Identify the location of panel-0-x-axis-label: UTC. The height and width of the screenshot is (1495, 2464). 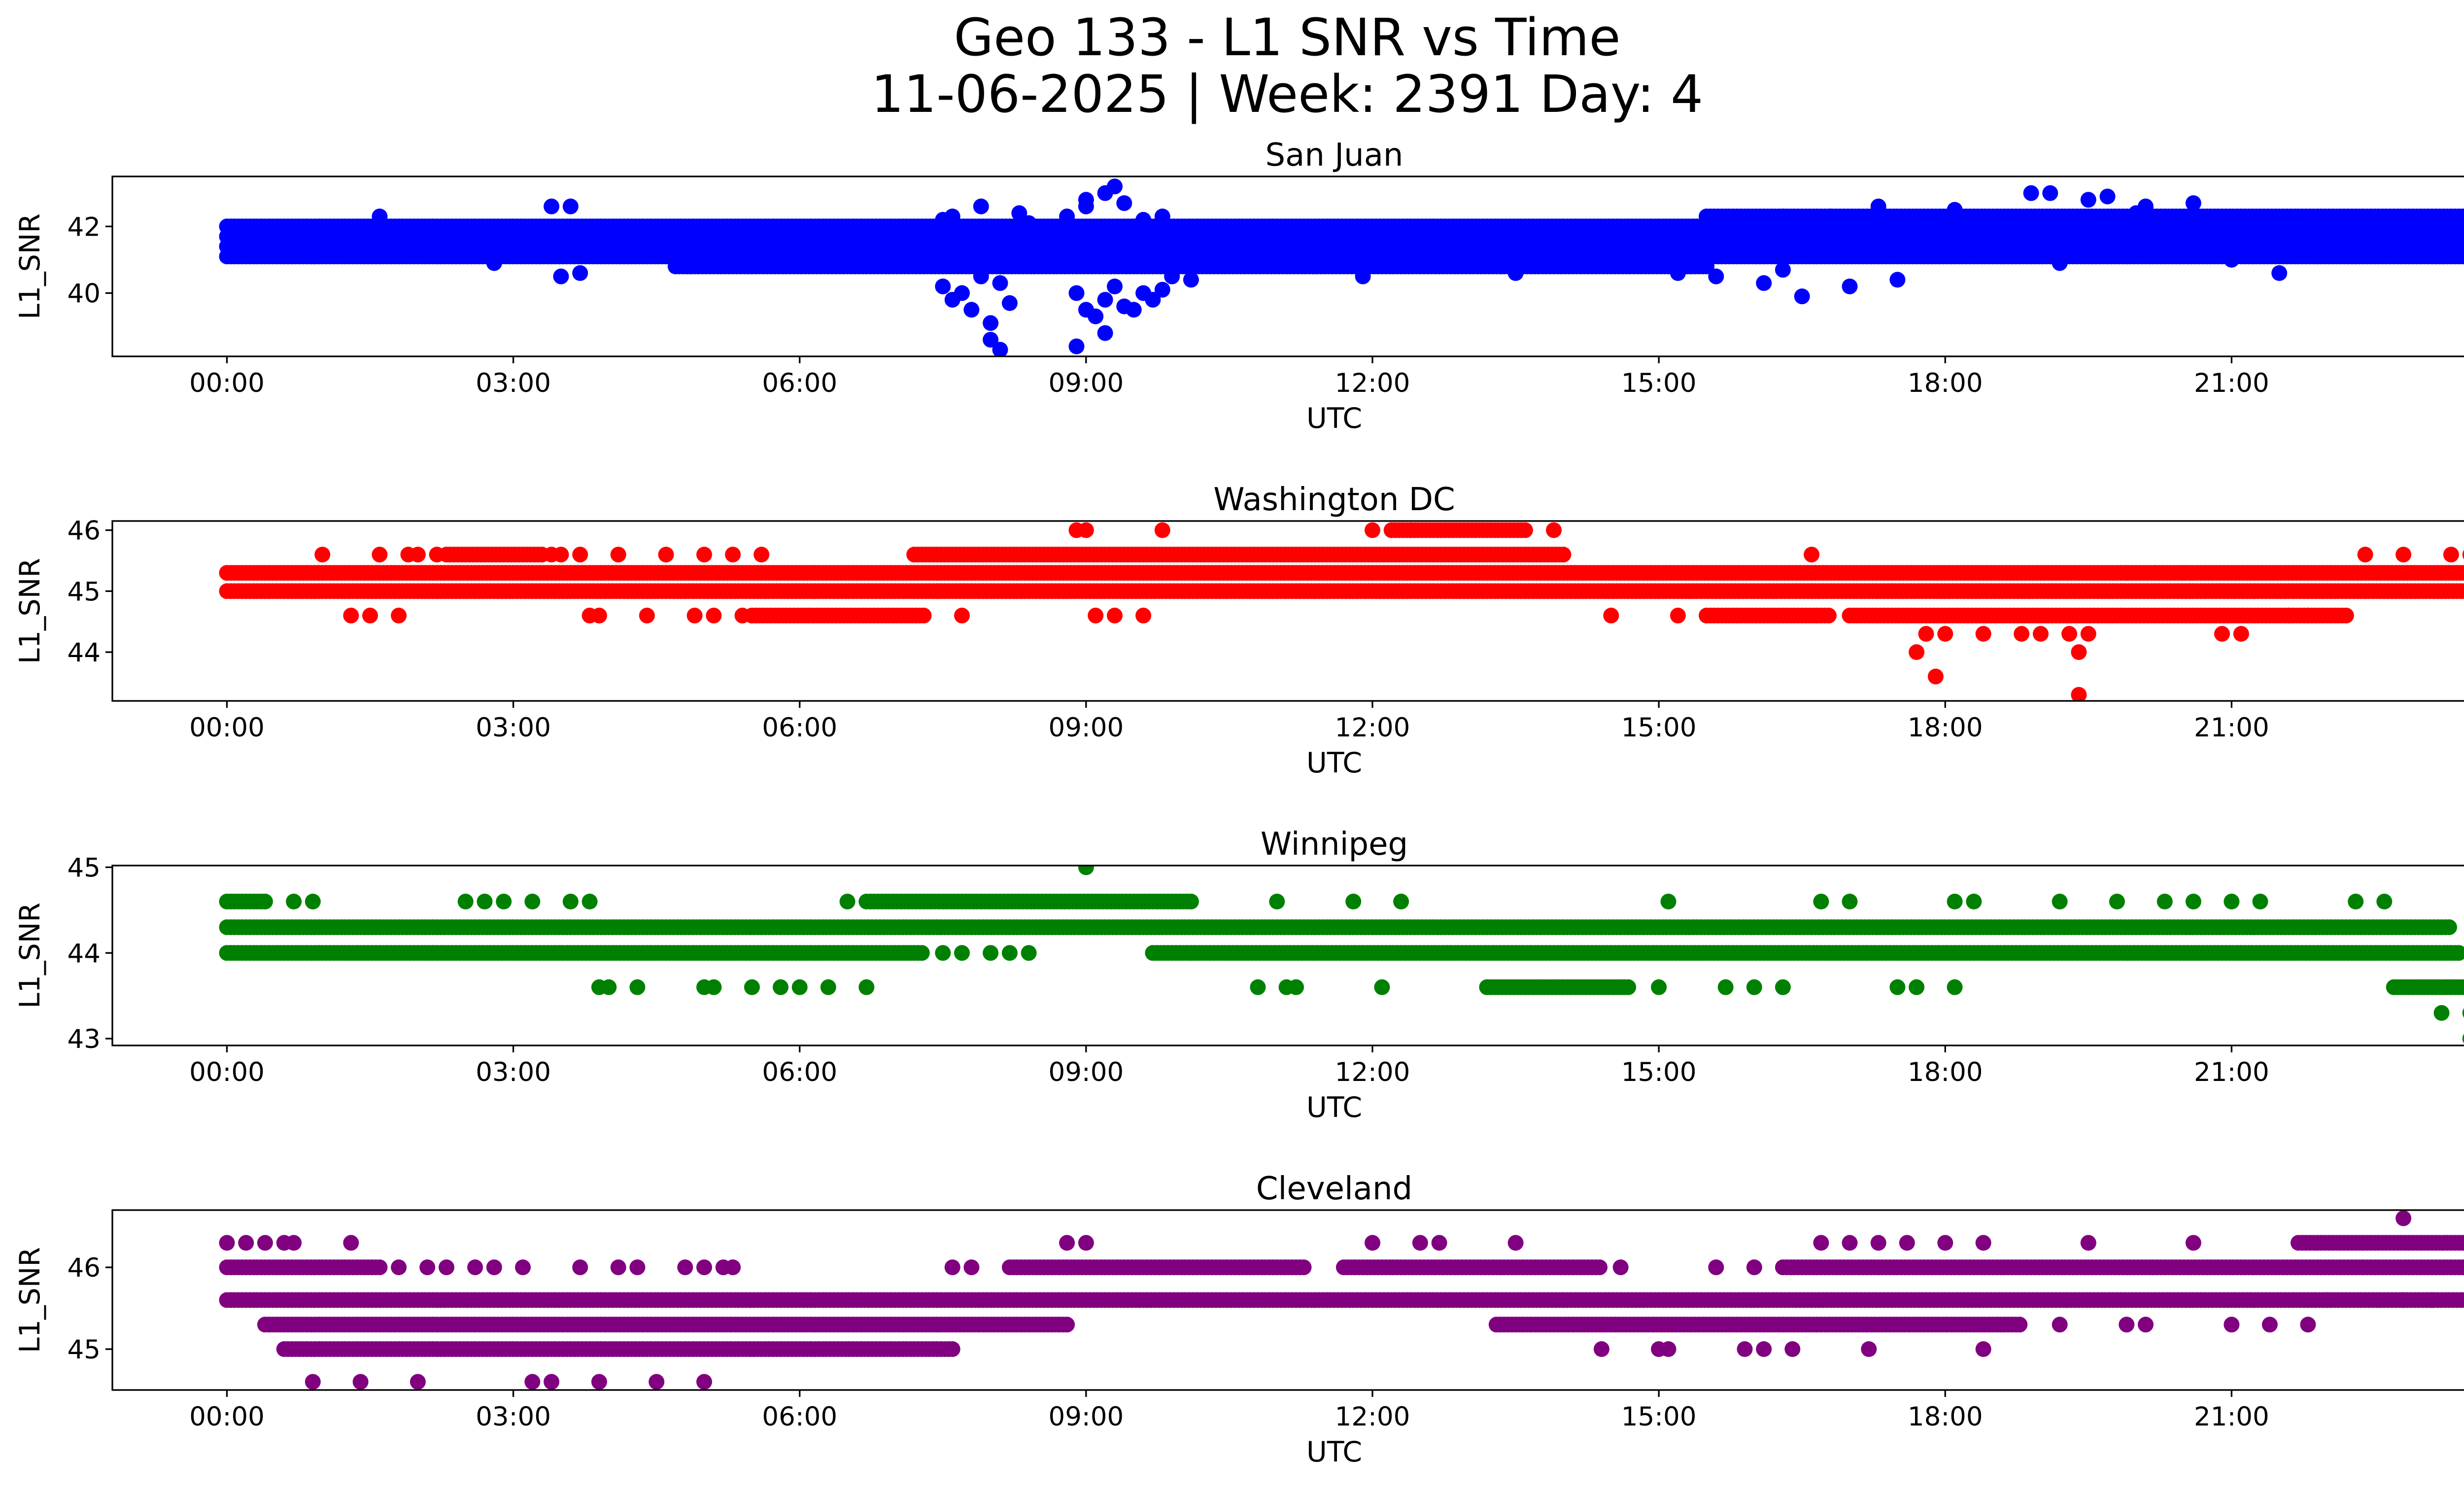
(1334, 418).